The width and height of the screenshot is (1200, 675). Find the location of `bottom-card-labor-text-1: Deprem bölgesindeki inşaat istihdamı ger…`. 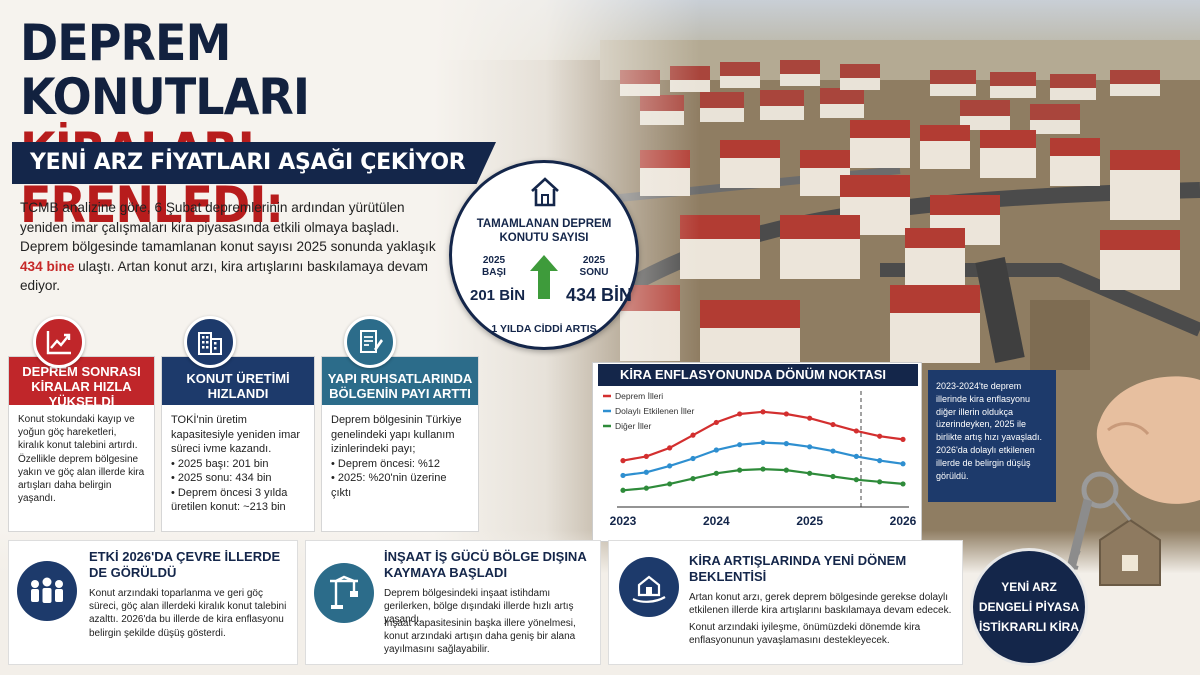

bottom-card-labor-text-1: Deprem bölgesindeki inşaat istihdamı ger… is located at coordinates (479, 607).